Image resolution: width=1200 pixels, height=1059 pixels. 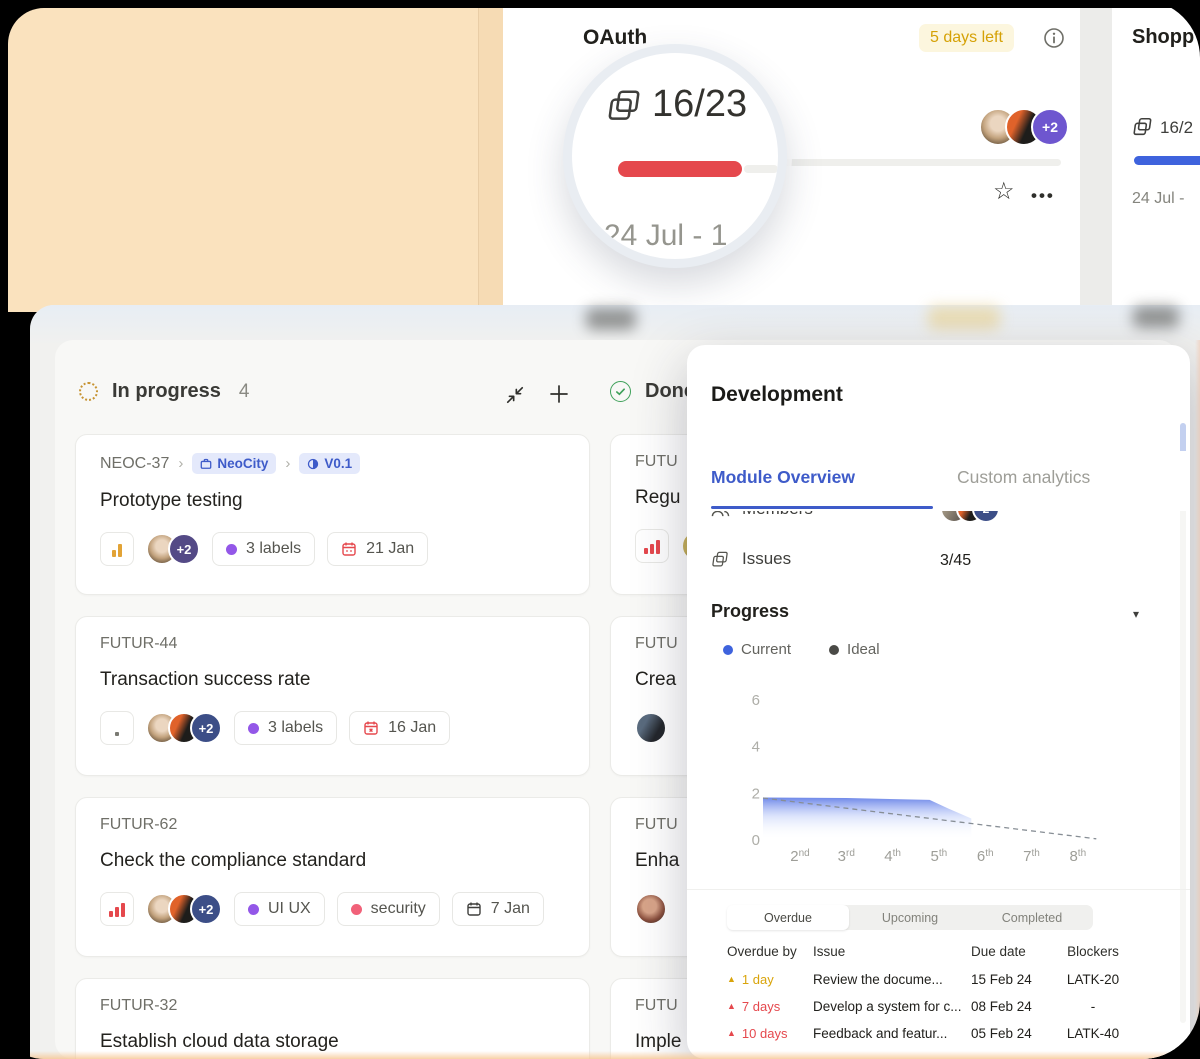 I want to click on add-card-icon, so click(x=559, y=394).